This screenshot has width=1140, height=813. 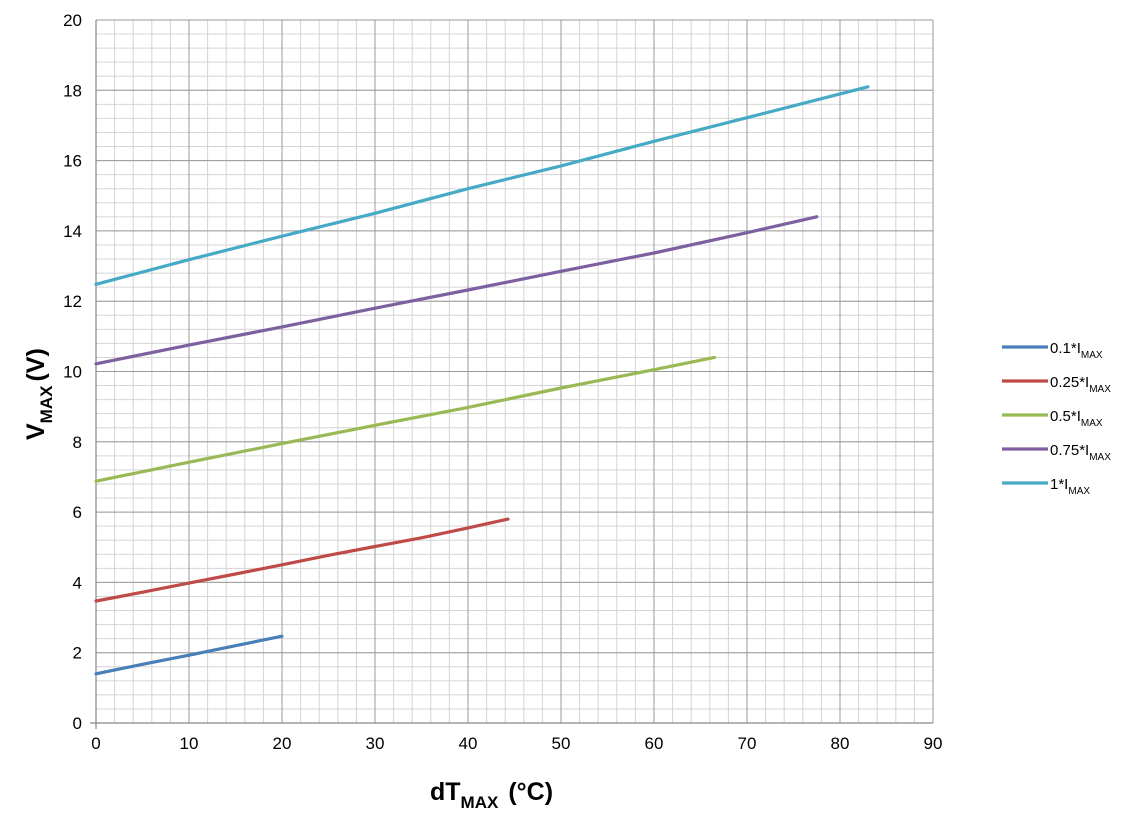 I want to click on y-tick-label: 4, so click(x=77, y=582).